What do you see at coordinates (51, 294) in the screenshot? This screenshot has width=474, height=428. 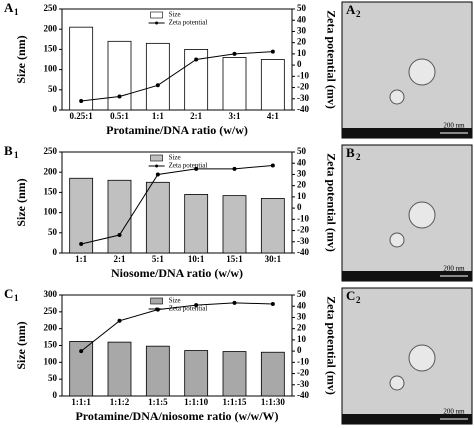 I see `y-tick-label: 300` at bounding box center [51, 294].